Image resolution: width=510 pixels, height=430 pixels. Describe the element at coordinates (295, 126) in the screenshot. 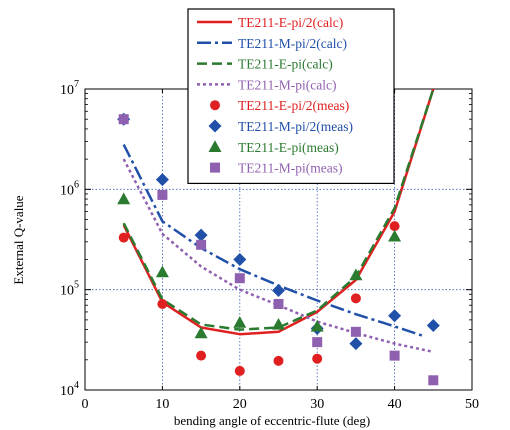

I see `legend-label: TE211-M-pi/2(meas)` at that location.